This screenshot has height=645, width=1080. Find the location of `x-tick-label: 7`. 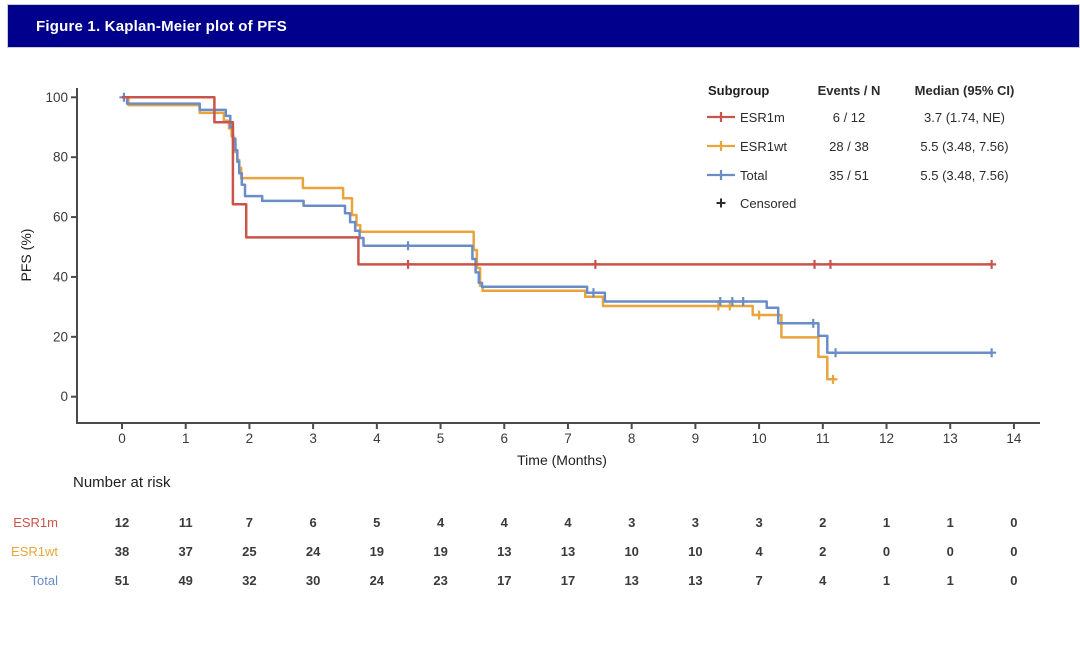

x-tick-label: 7 is located at coordinates (568, 438).